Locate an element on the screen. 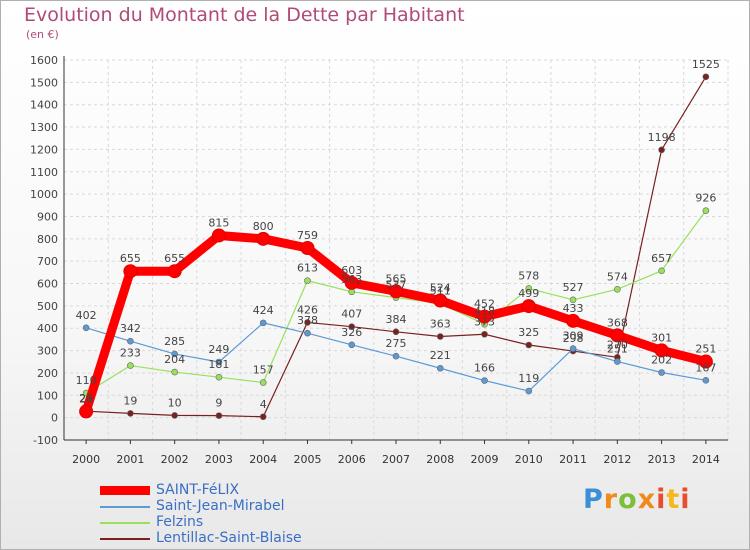 This screenshot has height=550, width=750. y-tick-label: 1100 is located at coordinates (44, 172).